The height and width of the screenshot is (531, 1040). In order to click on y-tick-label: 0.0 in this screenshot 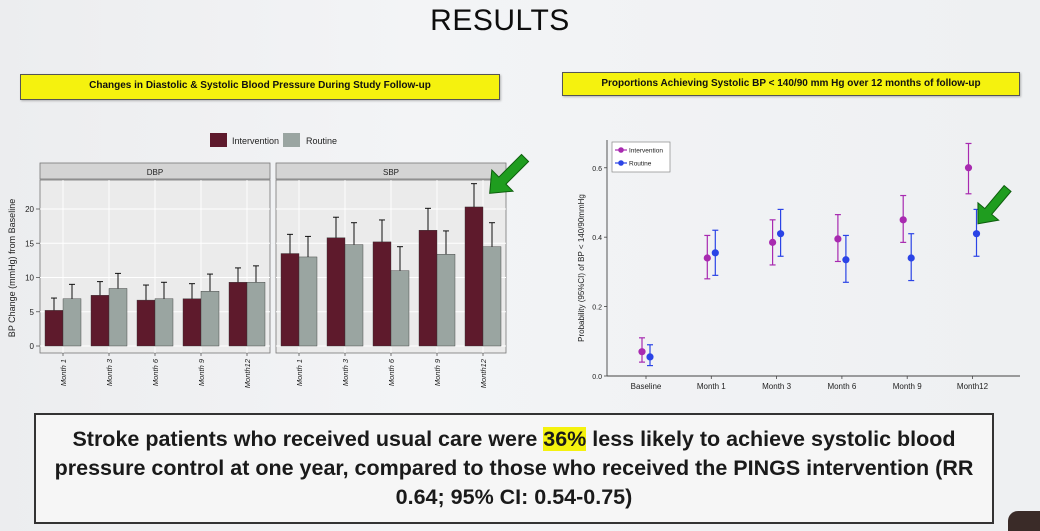, I will do `click(597, 377)`.